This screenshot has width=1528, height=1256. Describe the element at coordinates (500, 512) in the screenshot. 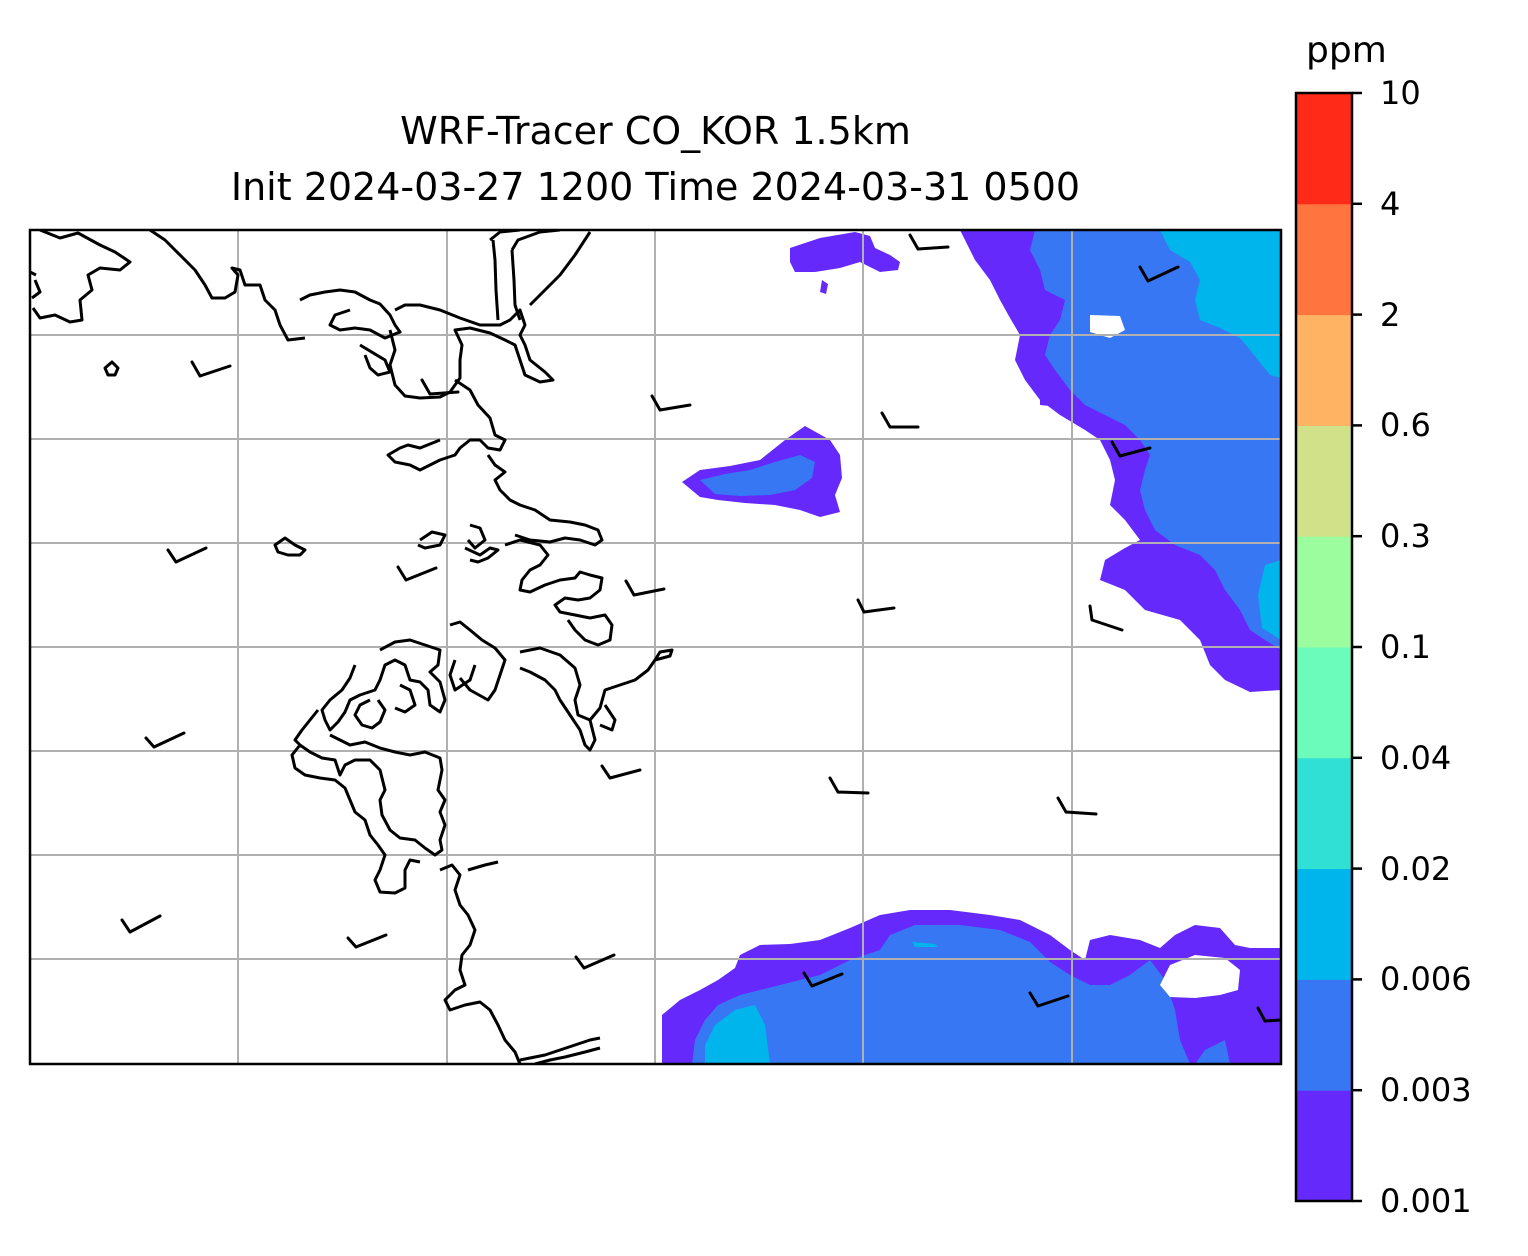

I see `coastline-center` at that location.